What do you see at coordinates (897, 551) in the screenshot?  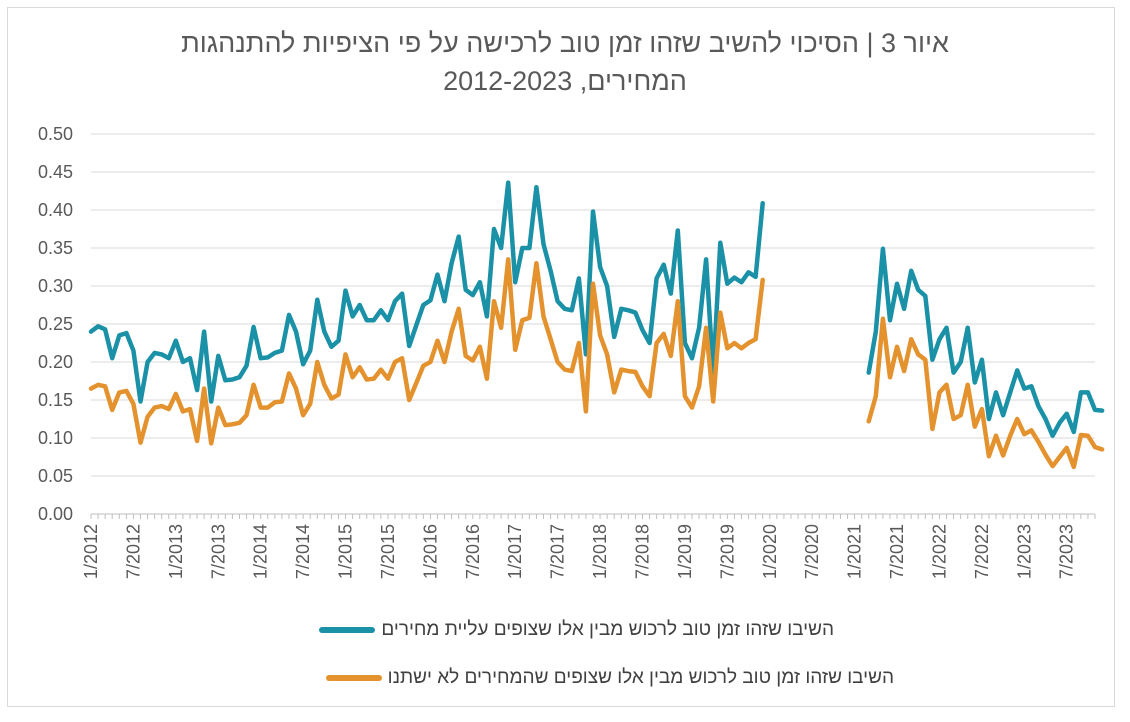 I see `x-tick-label: 7/2021` at bounding box center [897, 551].